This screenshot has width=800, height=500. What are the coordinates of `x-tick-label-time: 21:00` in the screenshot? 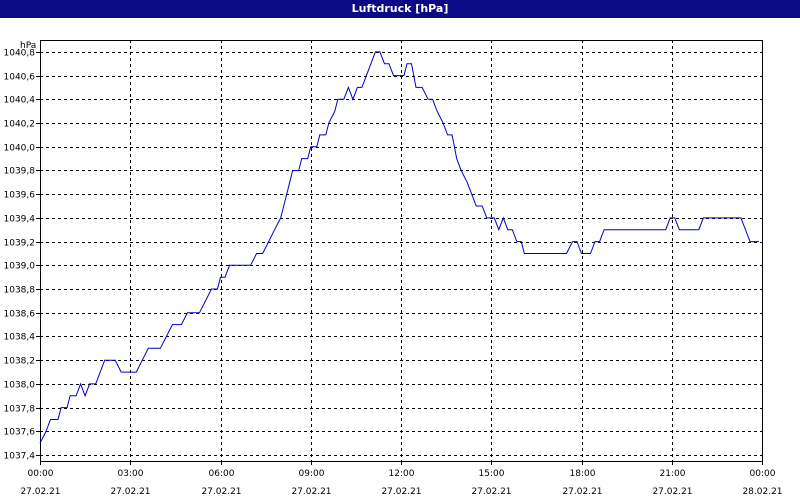 It's located at (673, 474).